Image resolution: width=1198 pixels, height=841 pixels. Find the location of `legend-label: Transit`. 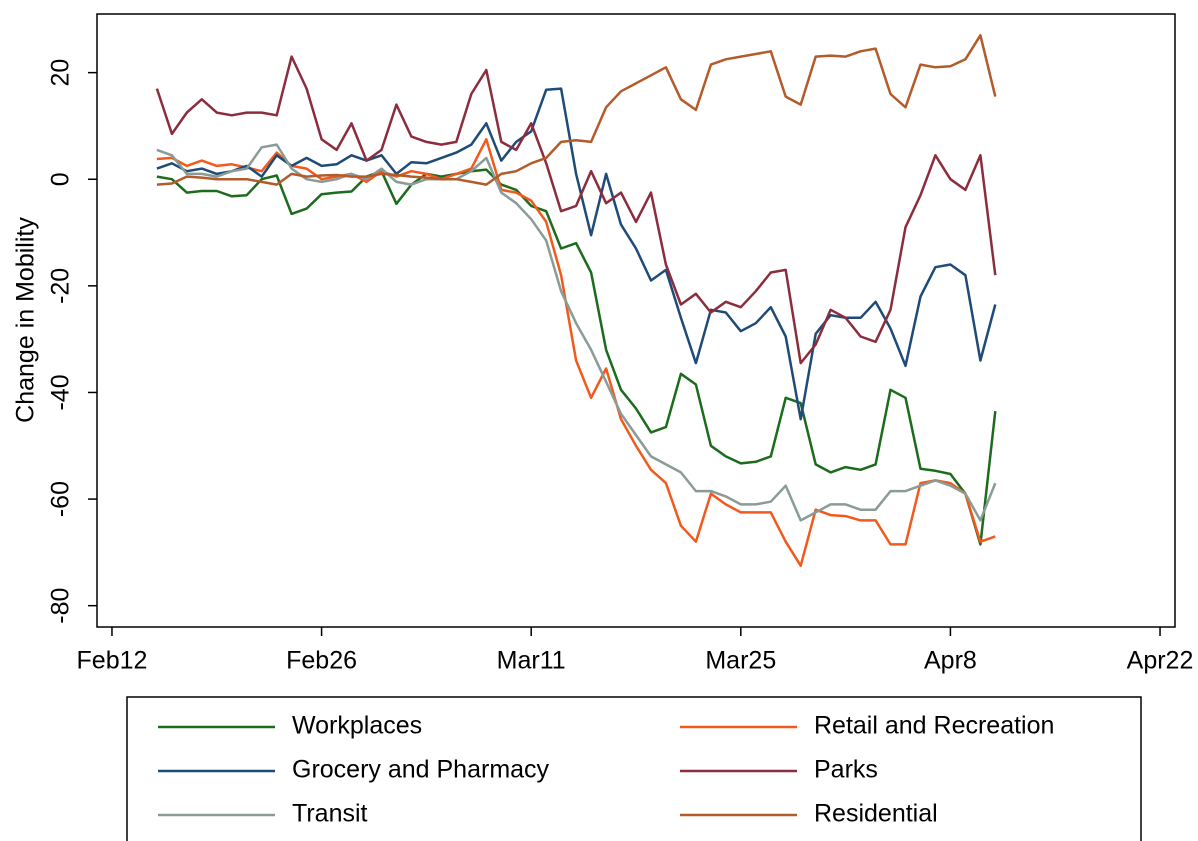

legend-label: Transit is located at coordinates (330, 814).